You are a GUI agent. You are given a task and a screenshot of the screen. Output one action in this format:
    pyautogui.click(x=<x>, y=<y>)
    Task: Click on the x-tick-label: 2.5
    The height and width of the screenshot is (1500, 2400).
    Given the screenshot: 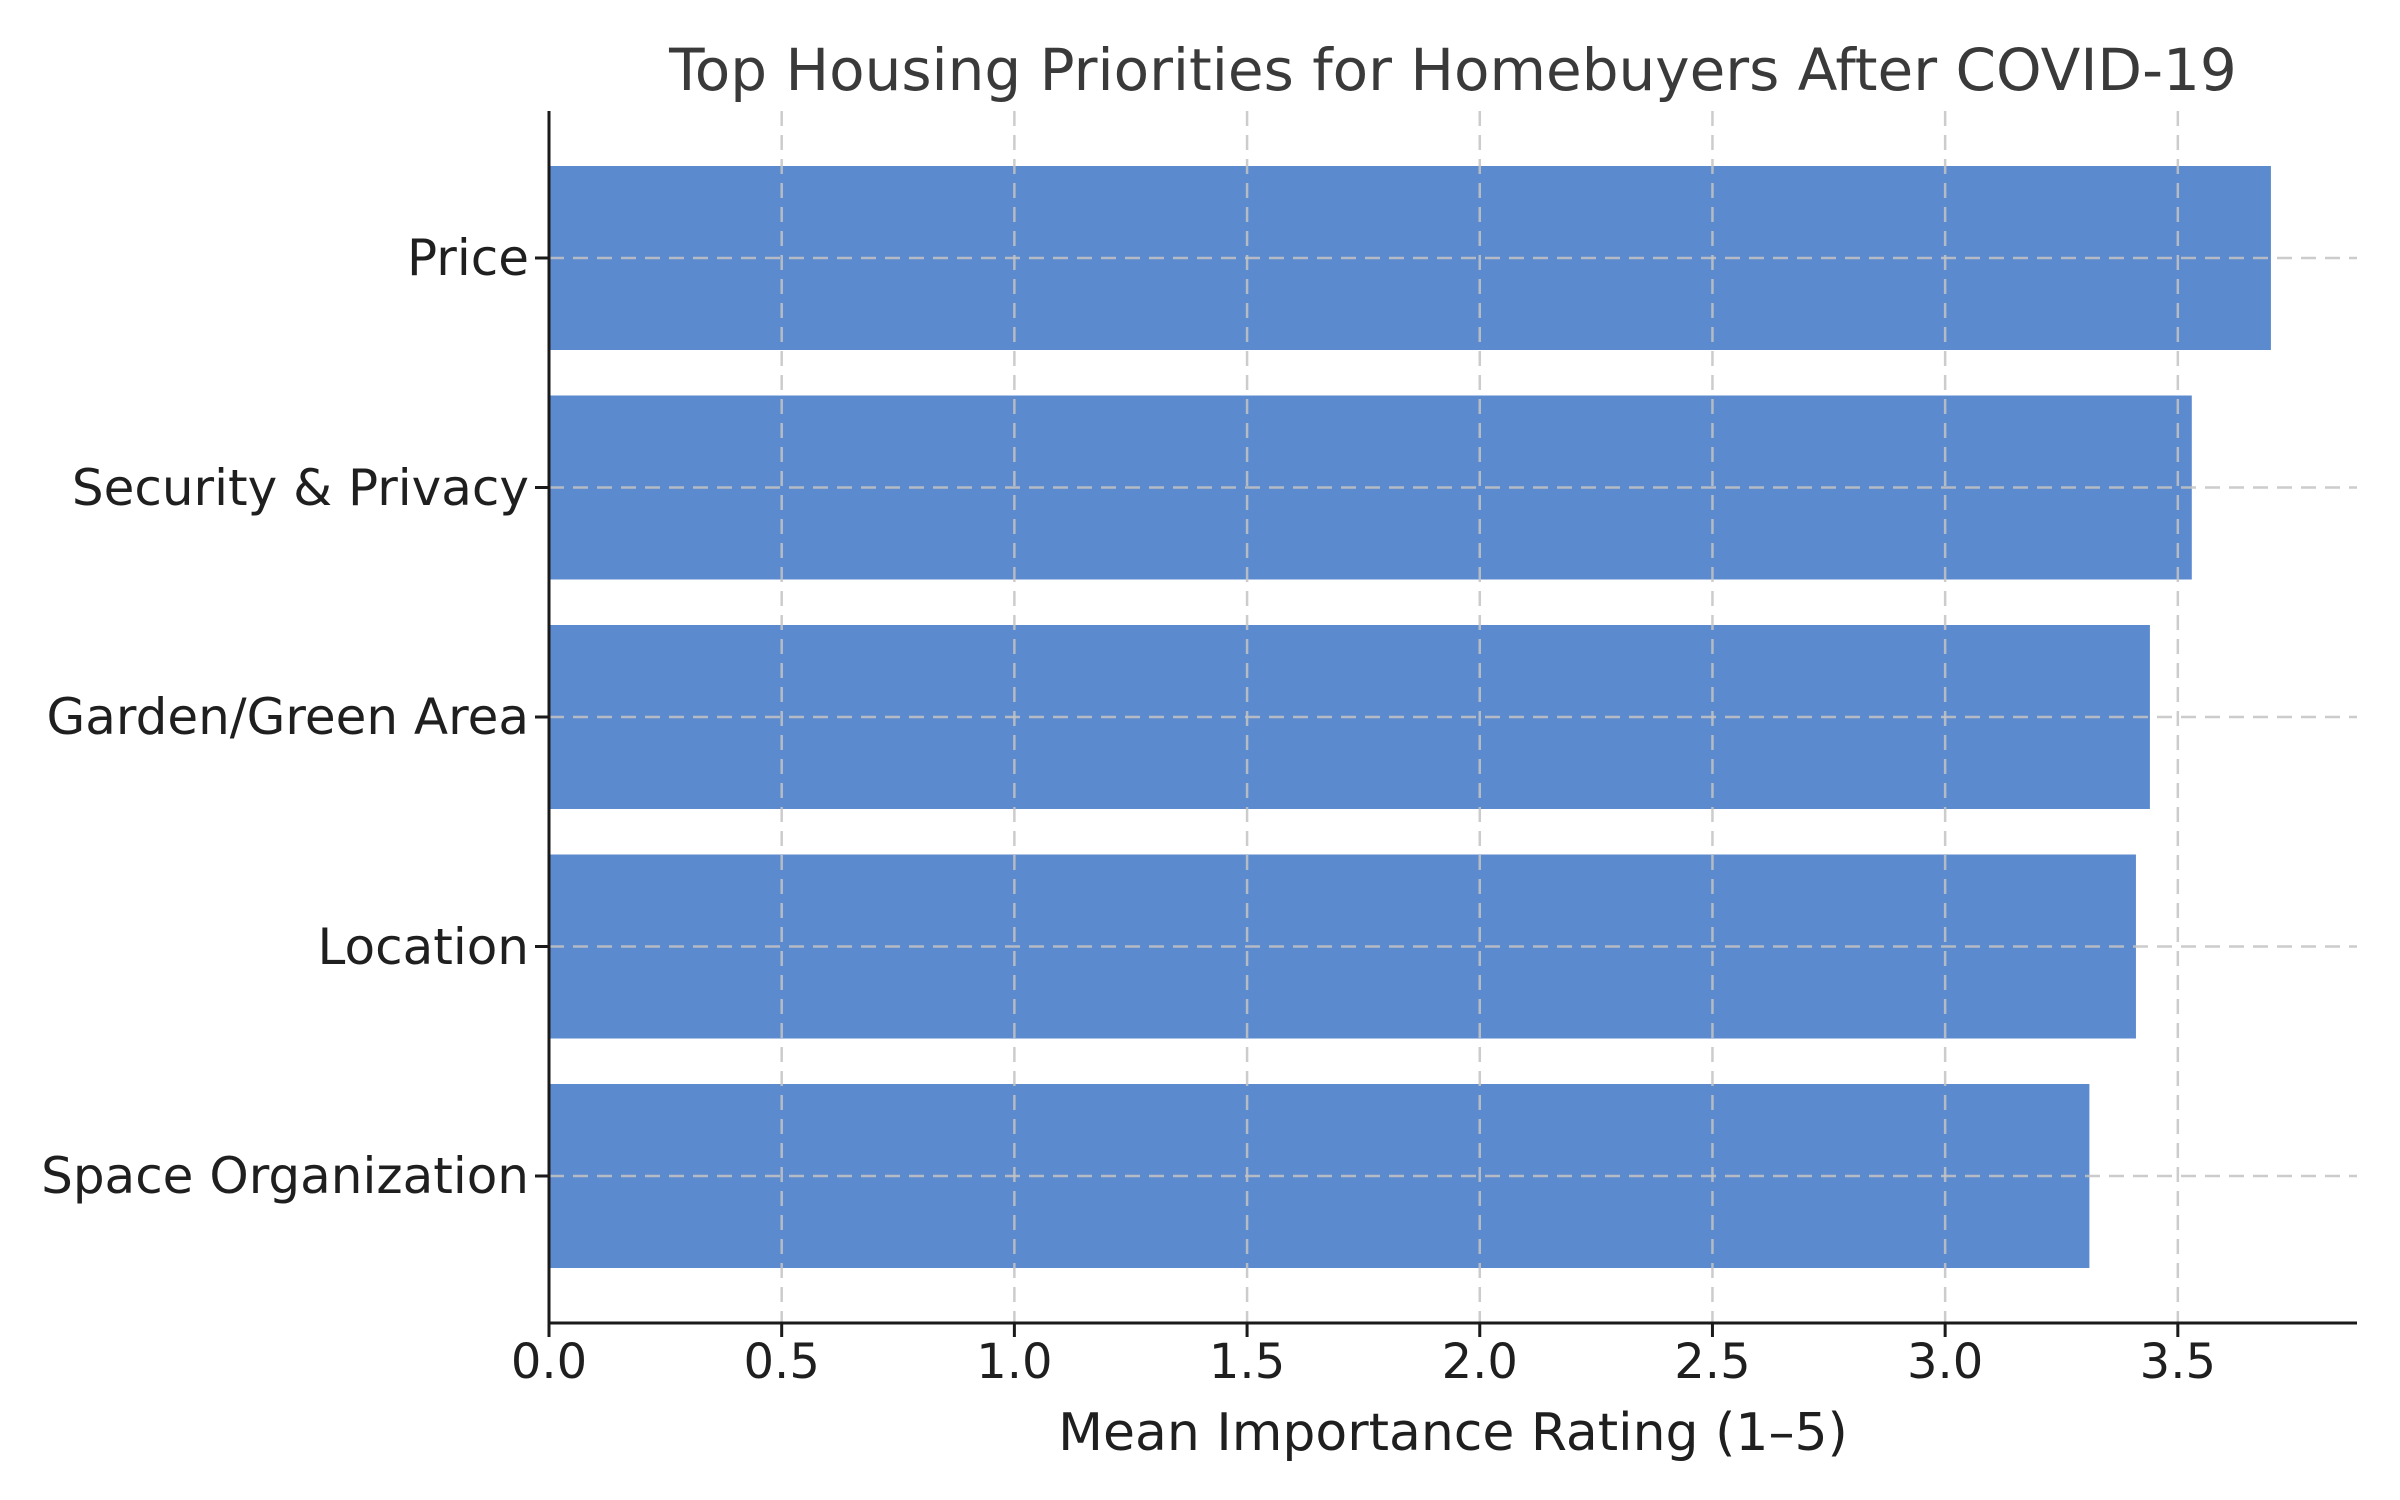 What is the action you would take?
    pyautogui.click(x=1712, y=1362)
    